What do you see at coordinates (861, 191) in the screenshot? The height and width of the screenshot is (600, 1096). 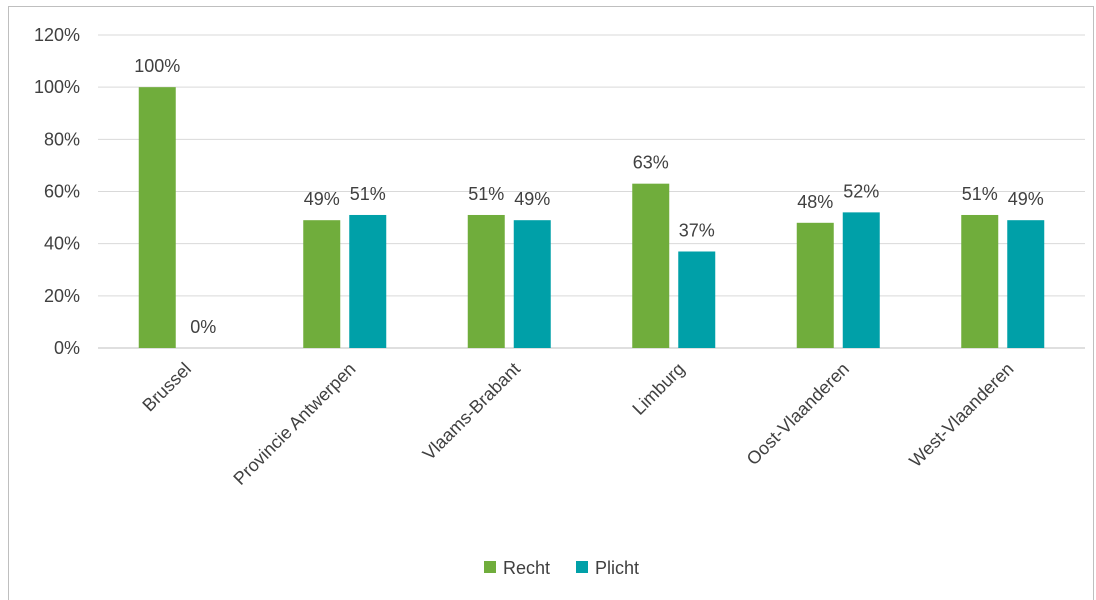 I see `data-label: 52%` at bounding box center [861, 191].